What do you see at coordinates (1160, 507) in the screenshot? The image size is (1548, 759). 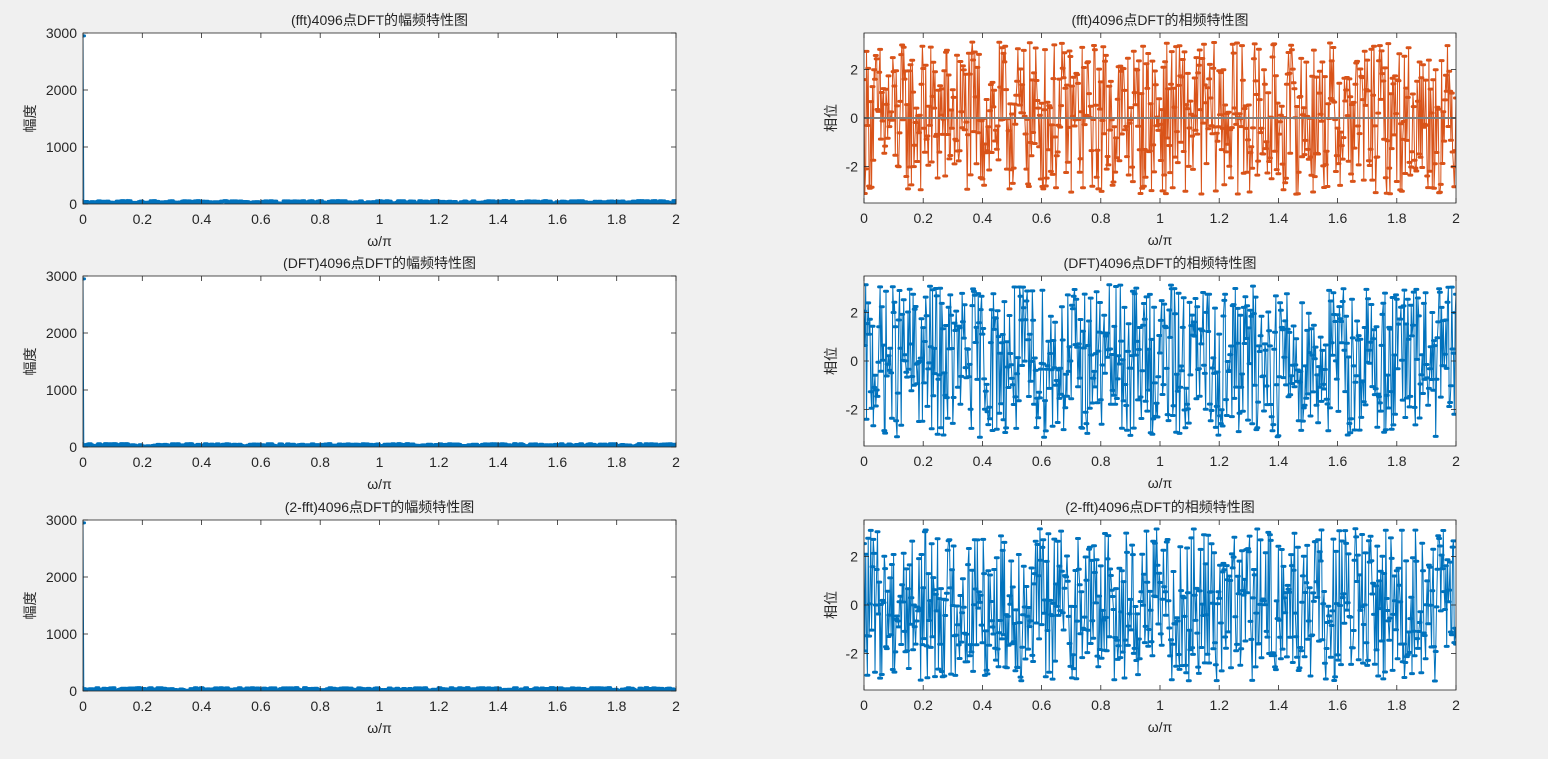 I see `chart-title: (2-fft)4096点DFT的相频特性图` at bounding box center [1160, 507].